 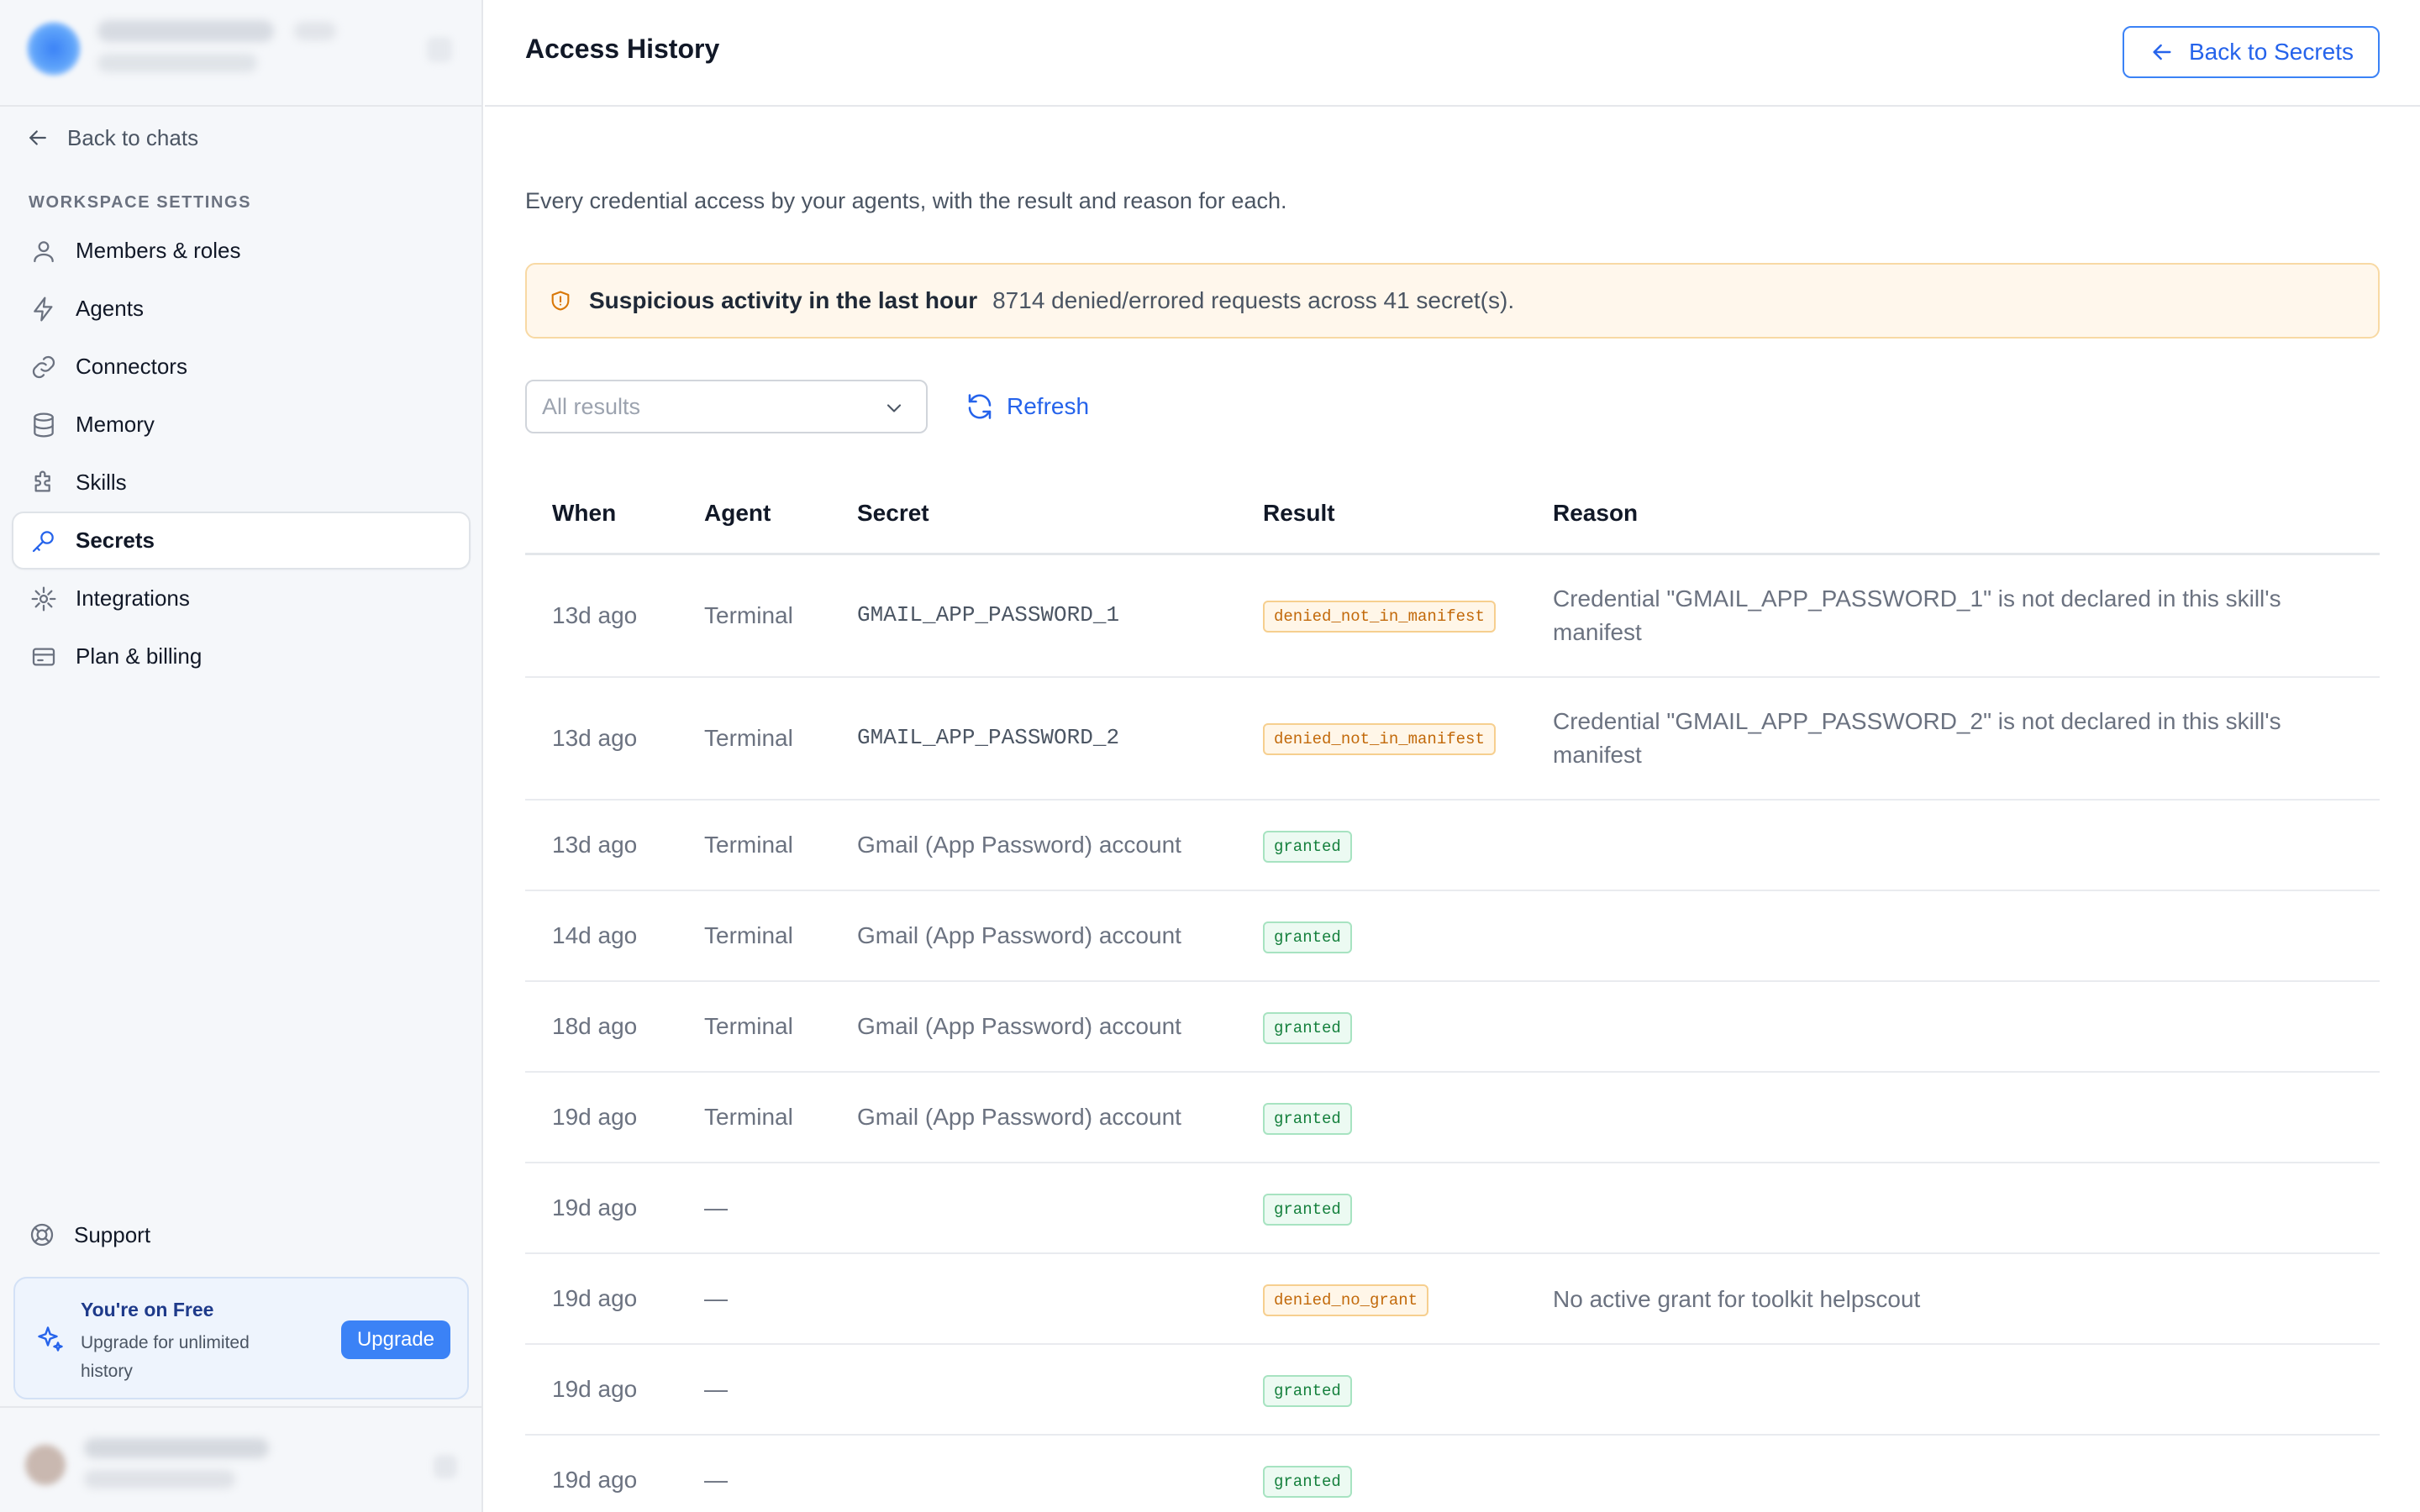 What do you see at coordinates (43, 598) in the screenshot?
I see `plug-icon` at bounding box center [43, 598].